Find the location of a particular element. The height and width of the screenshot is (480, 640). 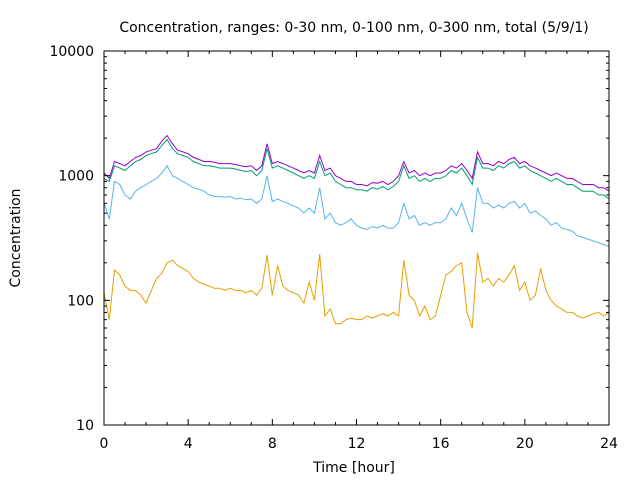

x-tick-label: 8 is located at coordinates (272, 444).